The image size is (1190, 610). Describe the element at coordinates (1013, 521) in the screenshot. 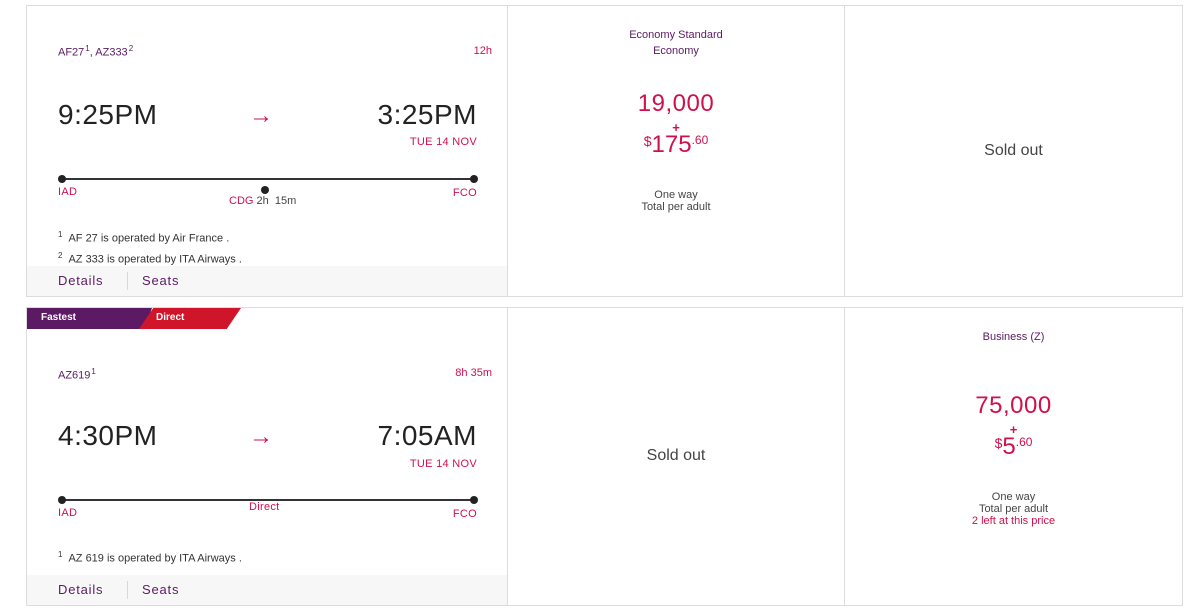

I see `seats-remaining: 2 left at this price` at that location.